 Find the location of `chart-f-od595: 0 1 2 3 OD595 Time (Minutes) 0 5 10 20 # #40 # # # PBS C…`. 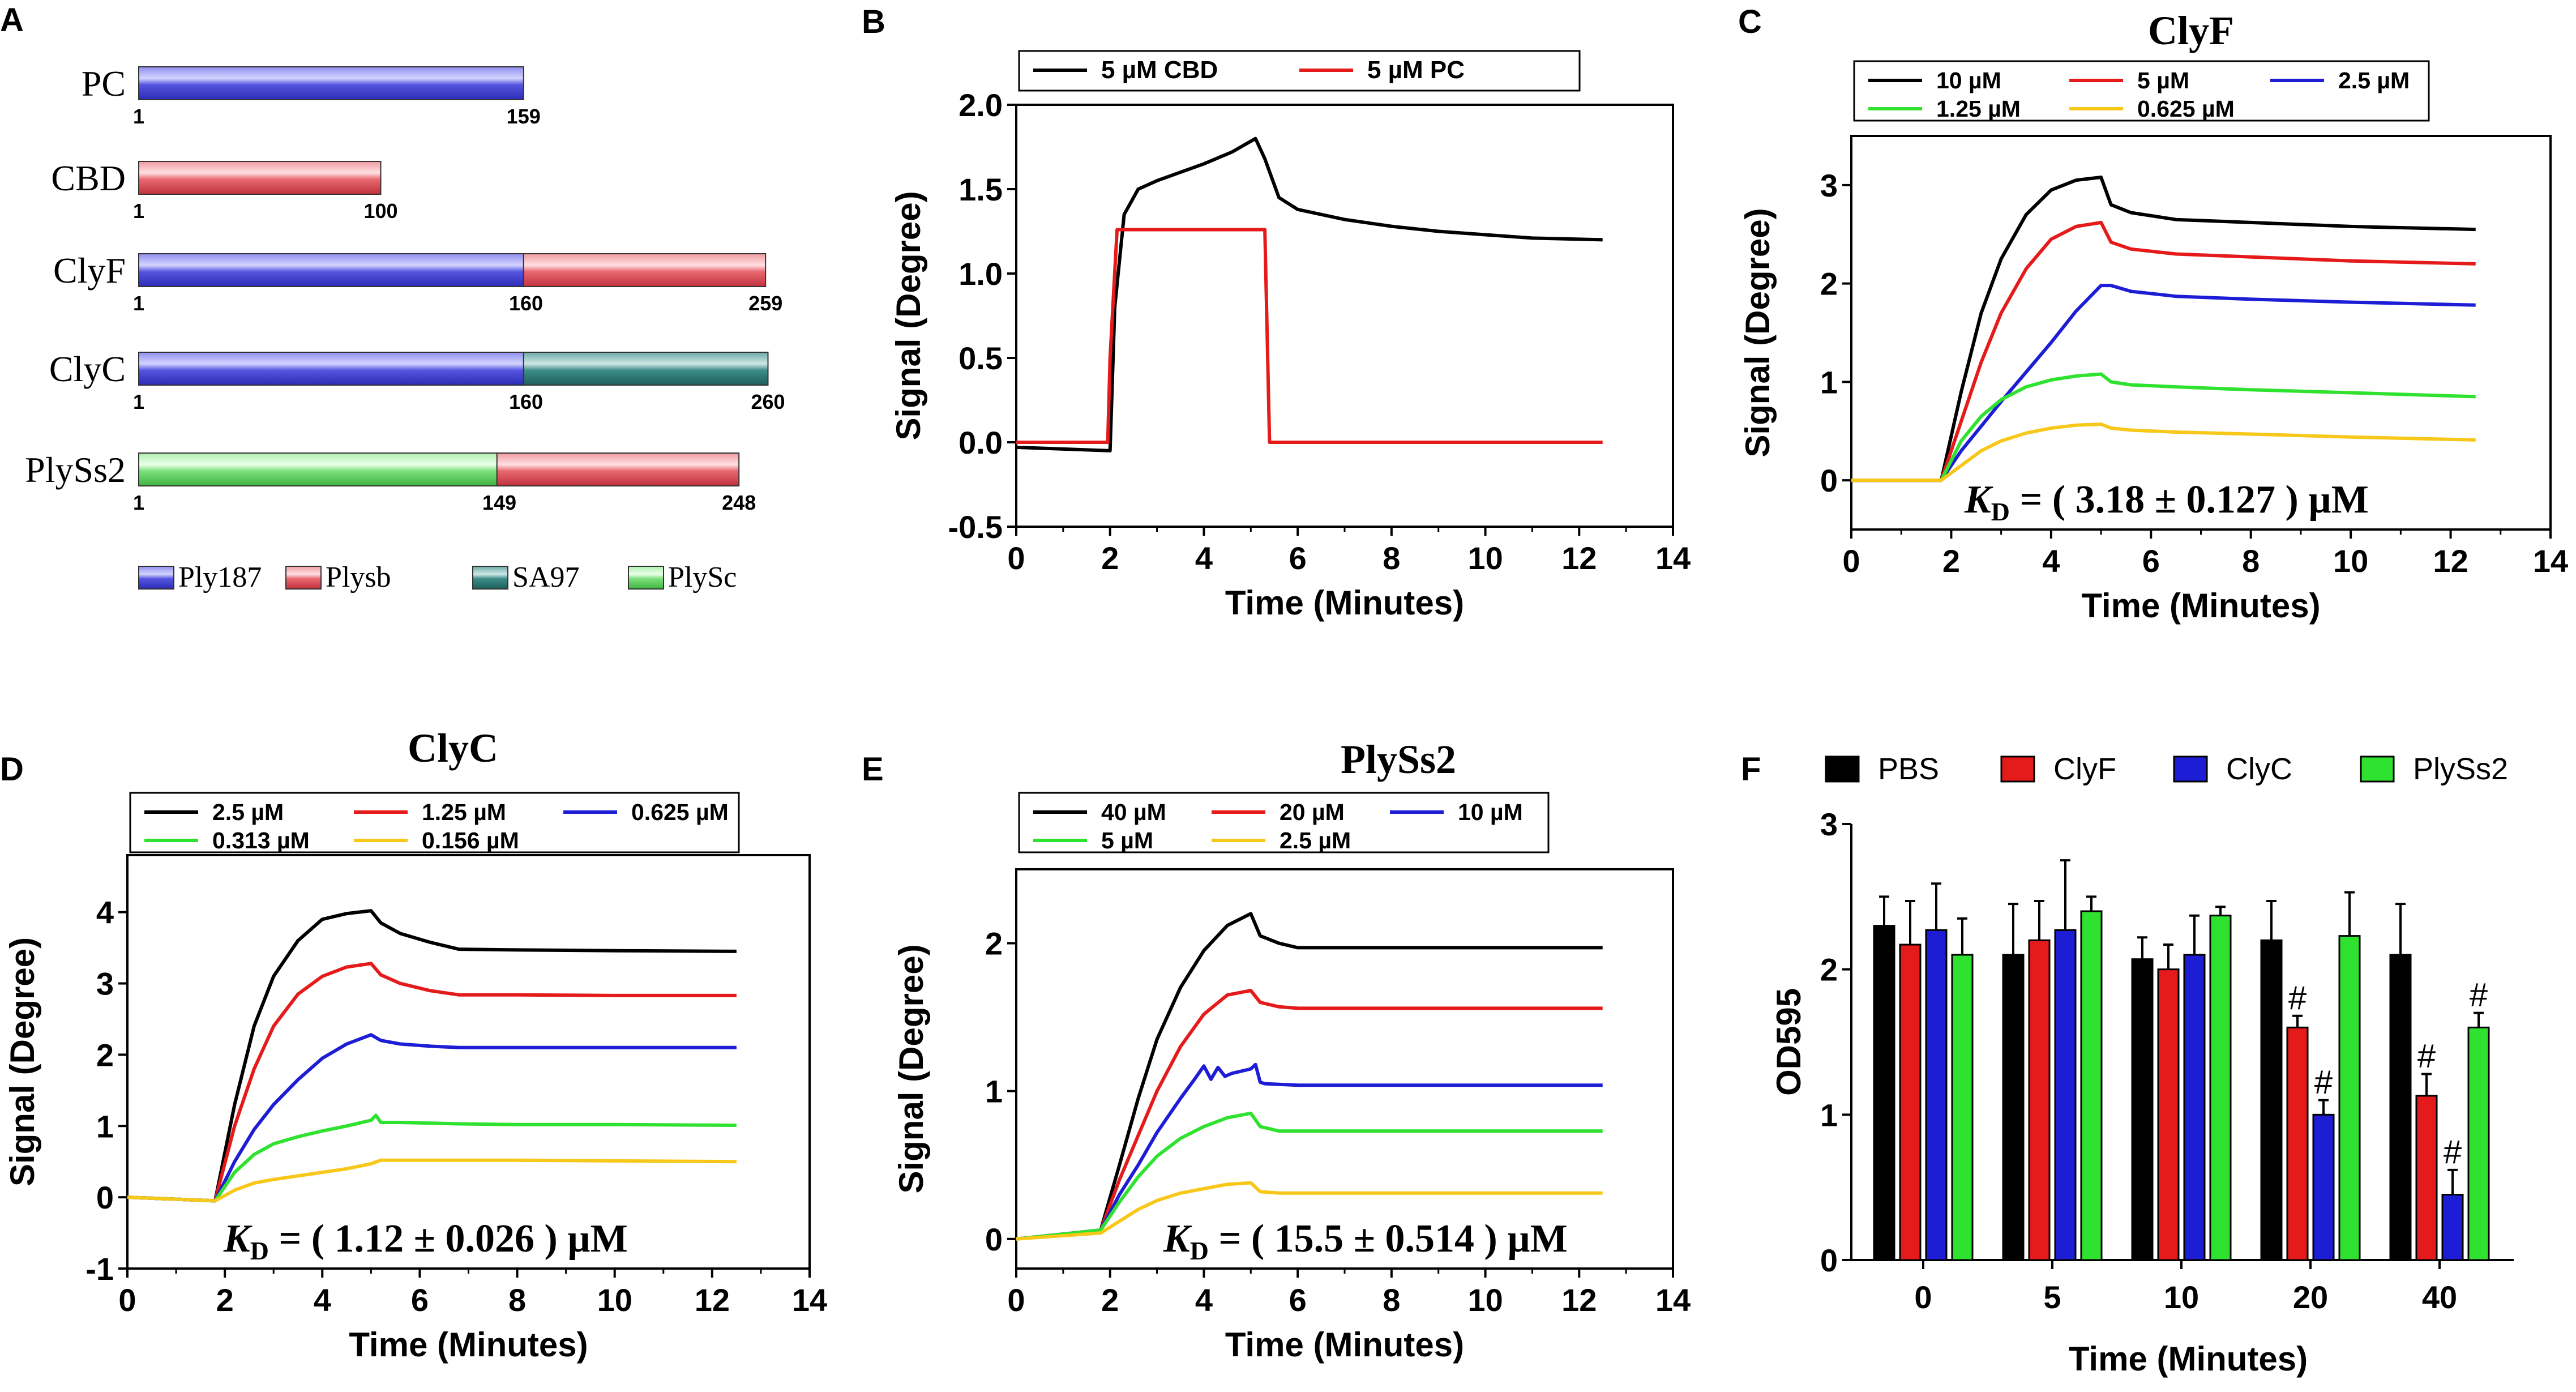

chart-f-od595: 0 1 2 3 OD595 Time (Minutes) 0 5 10 20 # #40 # # # PBS C… is located at coordinates (2142, 1065).